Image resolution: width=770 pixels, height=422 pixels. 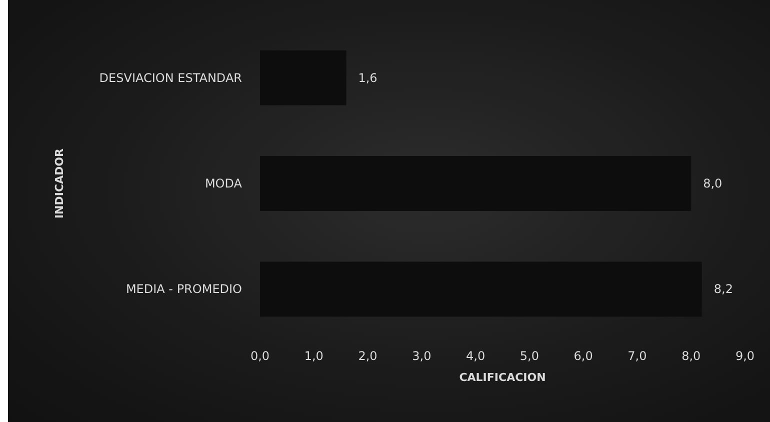 What do you see at coordinates (223, 183) in the screenshot?
I see `y-tick-label: MODA` at bounding box center [223, 183].